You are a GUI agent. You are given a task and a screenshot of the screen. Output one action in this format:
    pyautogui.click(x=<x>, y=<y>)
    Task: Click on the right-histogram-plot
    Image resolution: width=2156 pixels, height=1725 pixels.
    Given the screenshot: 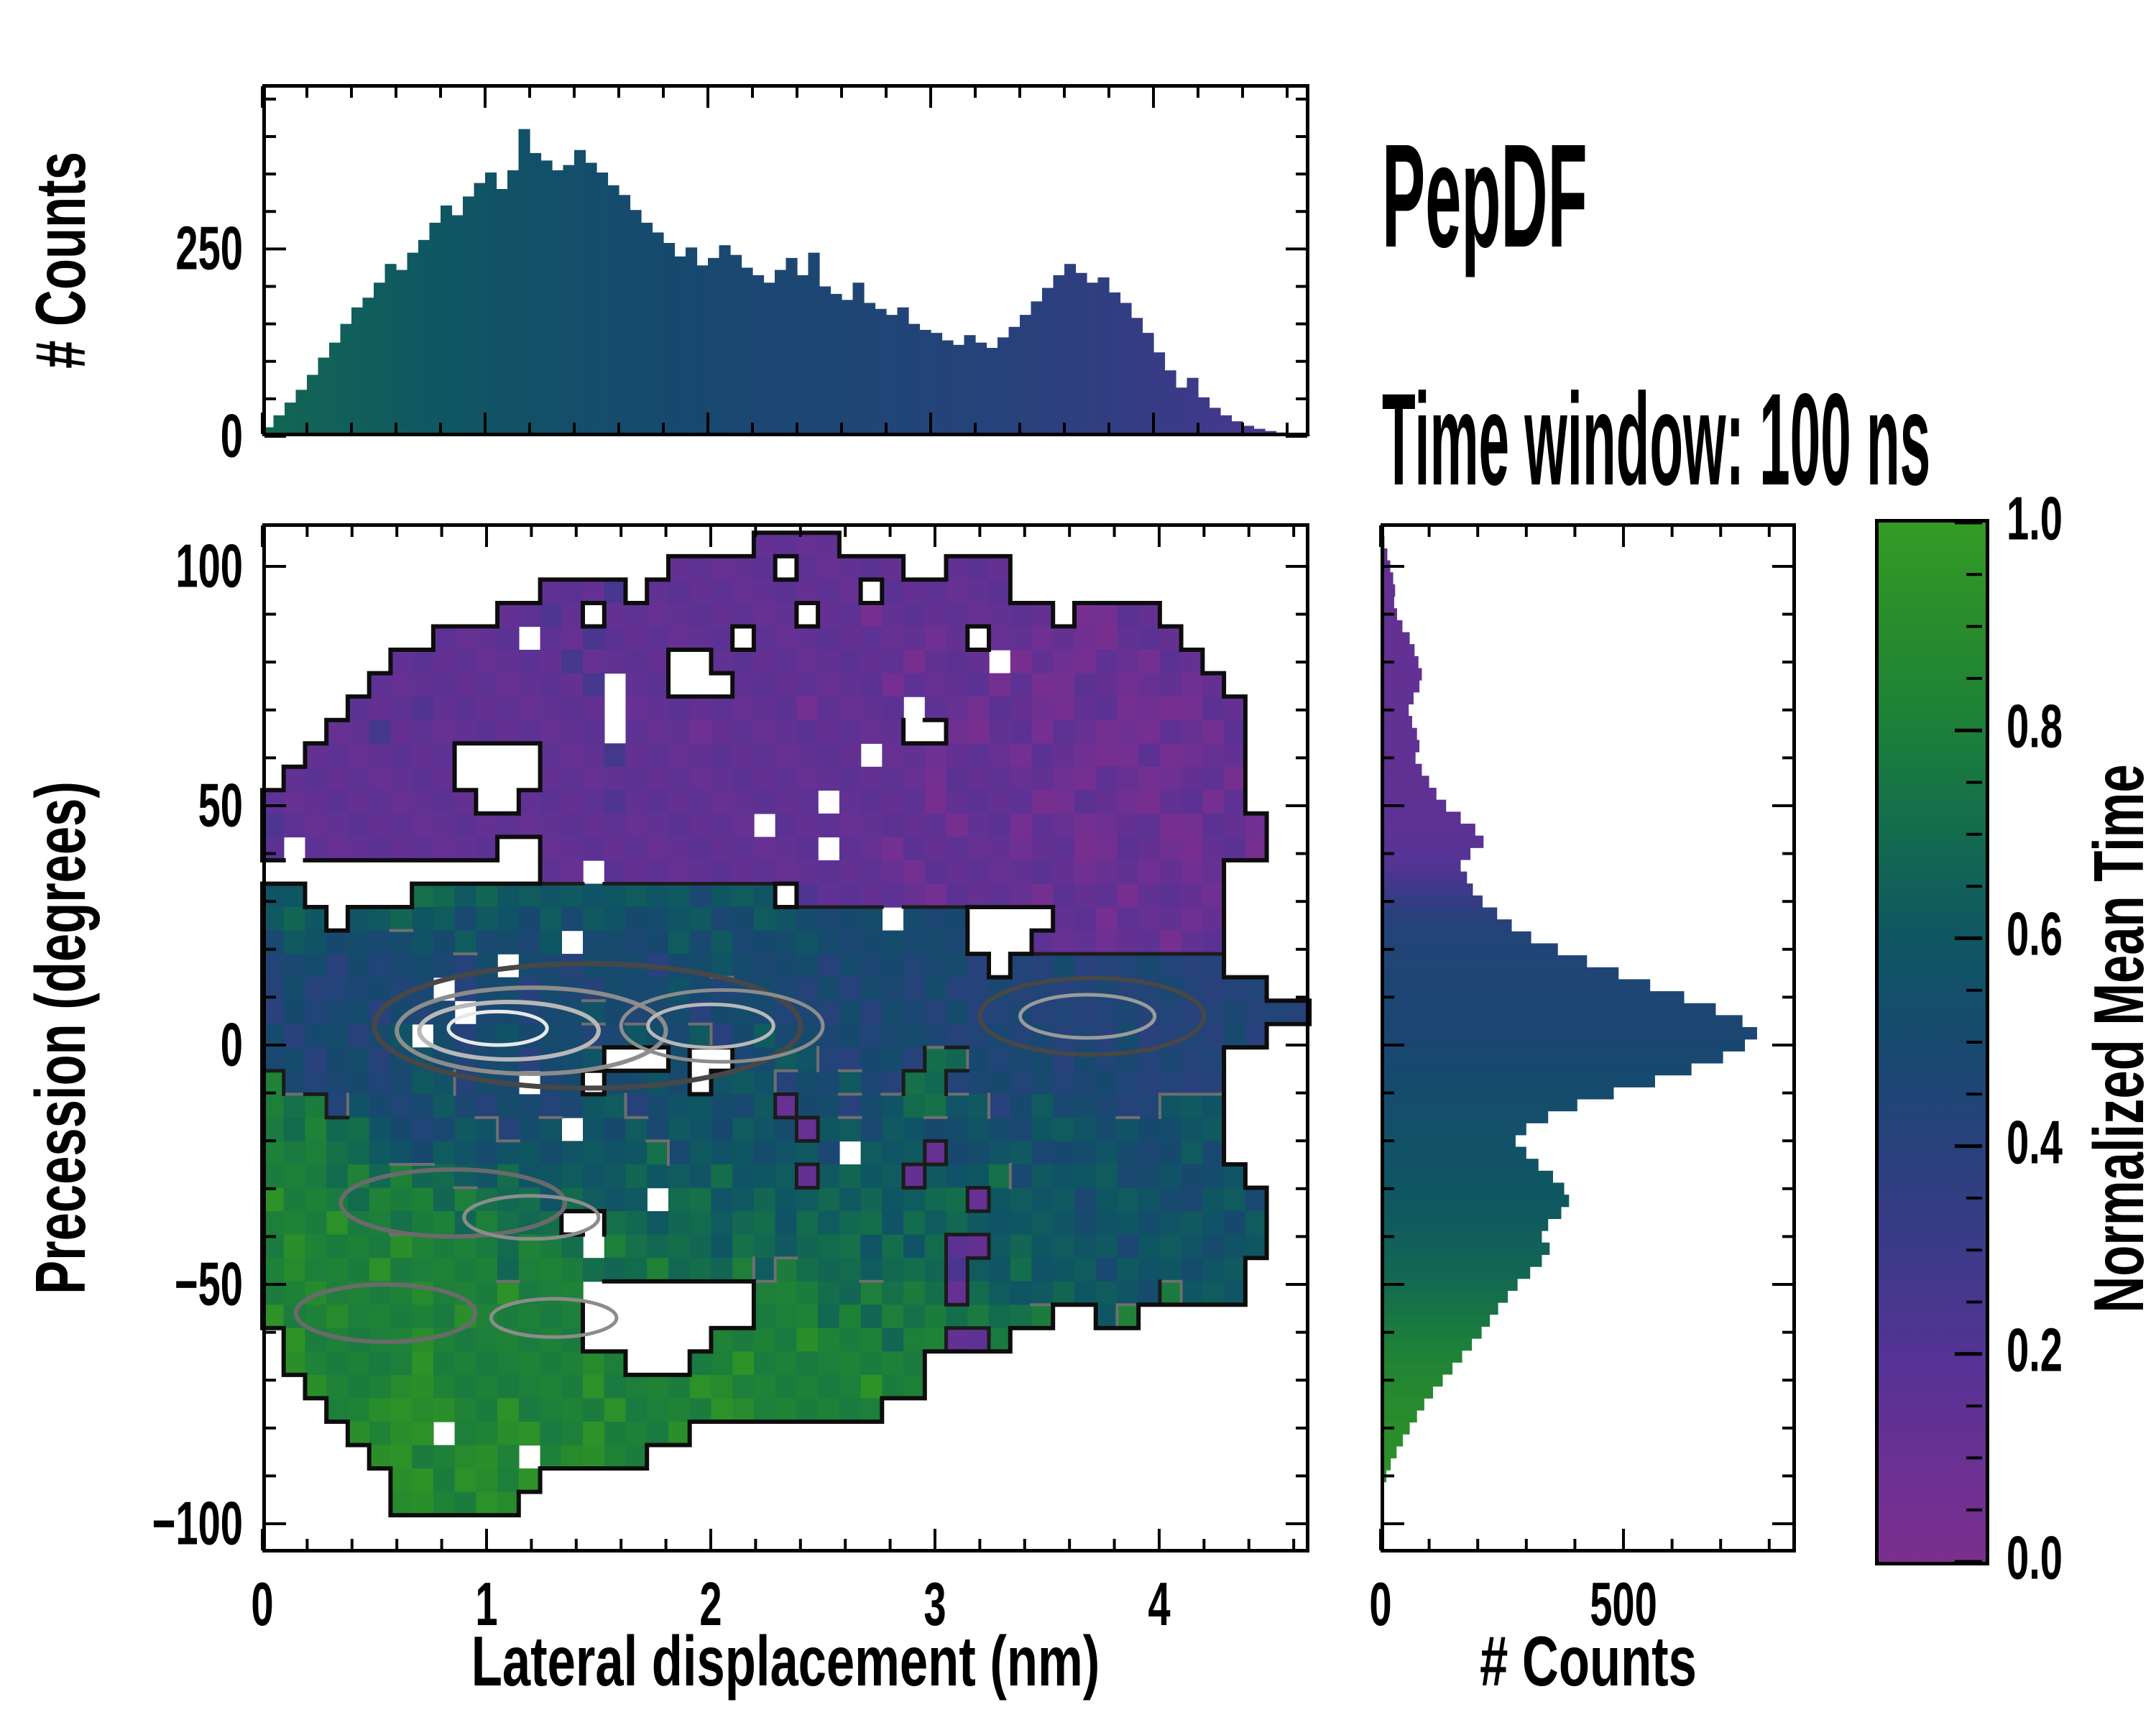 What is the action you would take?
    pyautogui.click(x=1587, y=1037)
    